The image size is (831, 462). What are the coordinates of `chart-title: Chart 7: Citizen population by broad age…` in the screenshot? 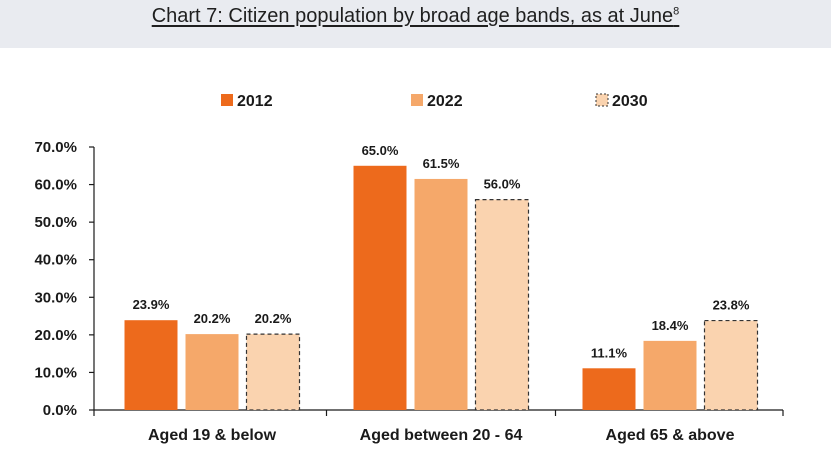 It's located at (415, 16).